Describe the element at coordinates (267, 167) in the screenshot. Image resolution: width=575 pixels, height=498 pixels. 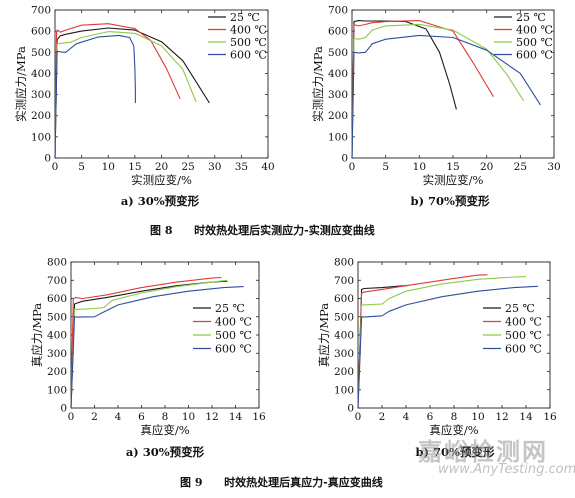
I see `x-tick-label: 40` at that location.